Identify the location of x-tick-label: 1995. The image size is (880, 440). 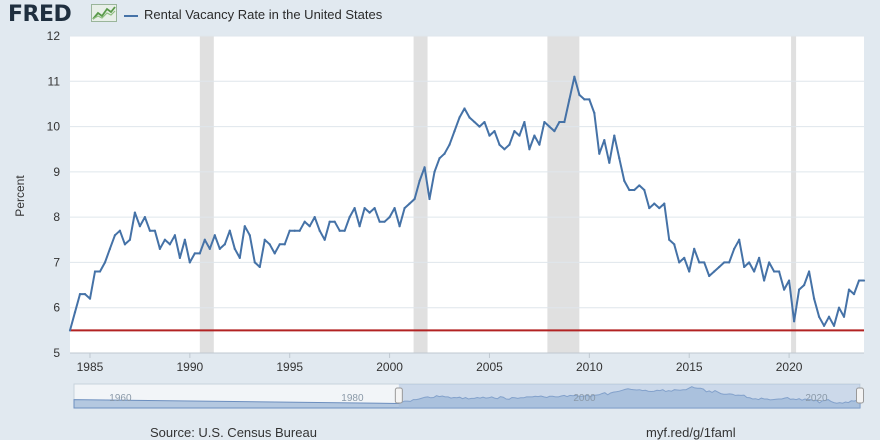
(289, 367).